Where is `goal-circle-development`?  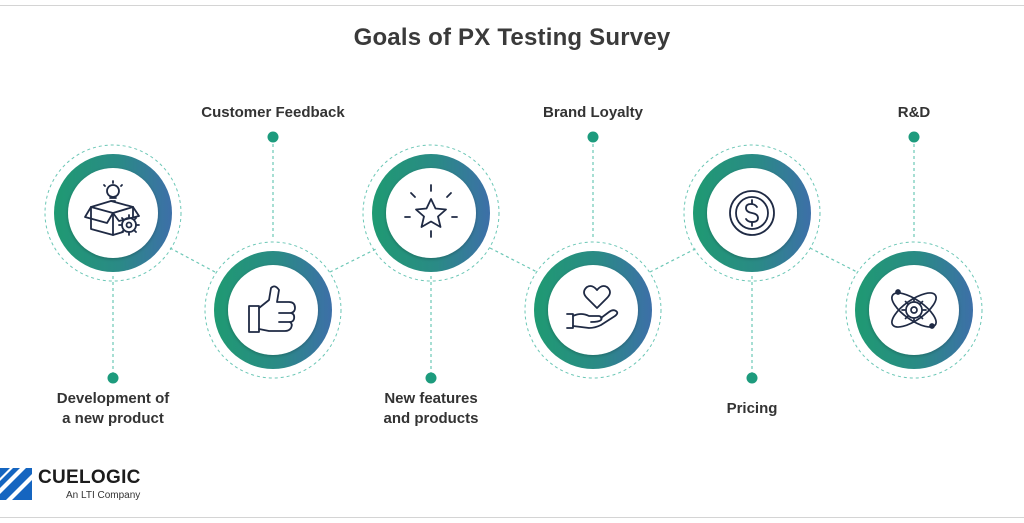
goal-circle-development is located at coordinates (113, 213).